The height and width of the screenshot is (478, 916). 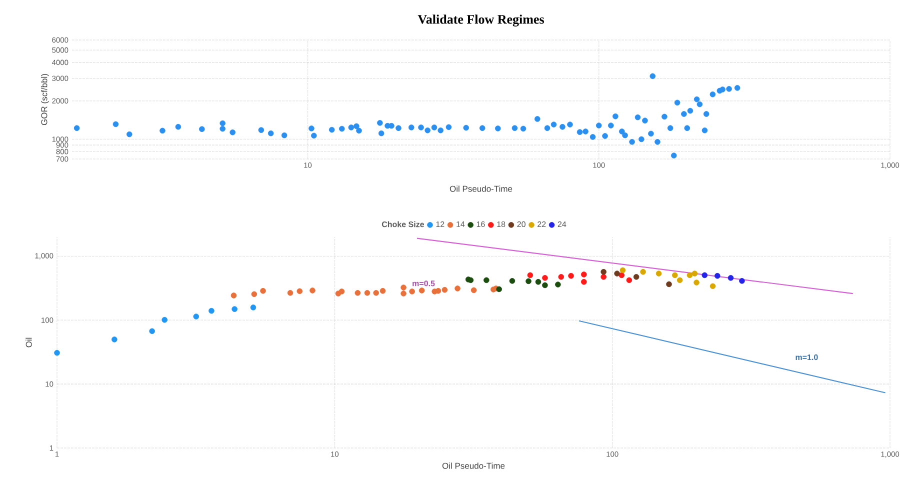 What do you see at coordinates (562, 224) in the screenshot?
I see `legend-label: 24` at bounding box center [562, 224].